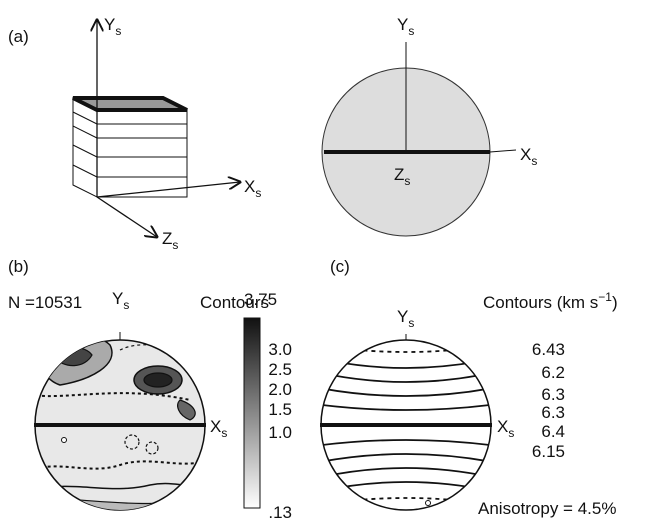 The height and width of the screenshot is (522, 646). I want to click on block-axes, so click(168, 128).